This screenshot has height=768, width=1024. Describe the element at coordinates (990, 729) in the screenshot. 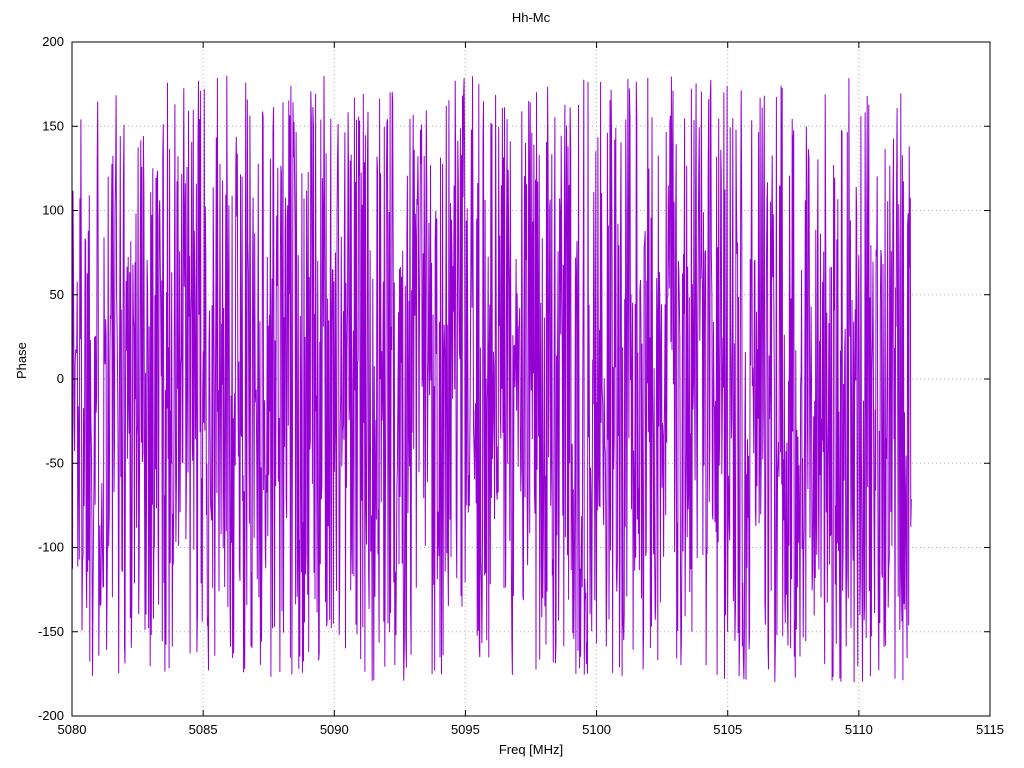

I see `x-tick-label: 5115` at that location.